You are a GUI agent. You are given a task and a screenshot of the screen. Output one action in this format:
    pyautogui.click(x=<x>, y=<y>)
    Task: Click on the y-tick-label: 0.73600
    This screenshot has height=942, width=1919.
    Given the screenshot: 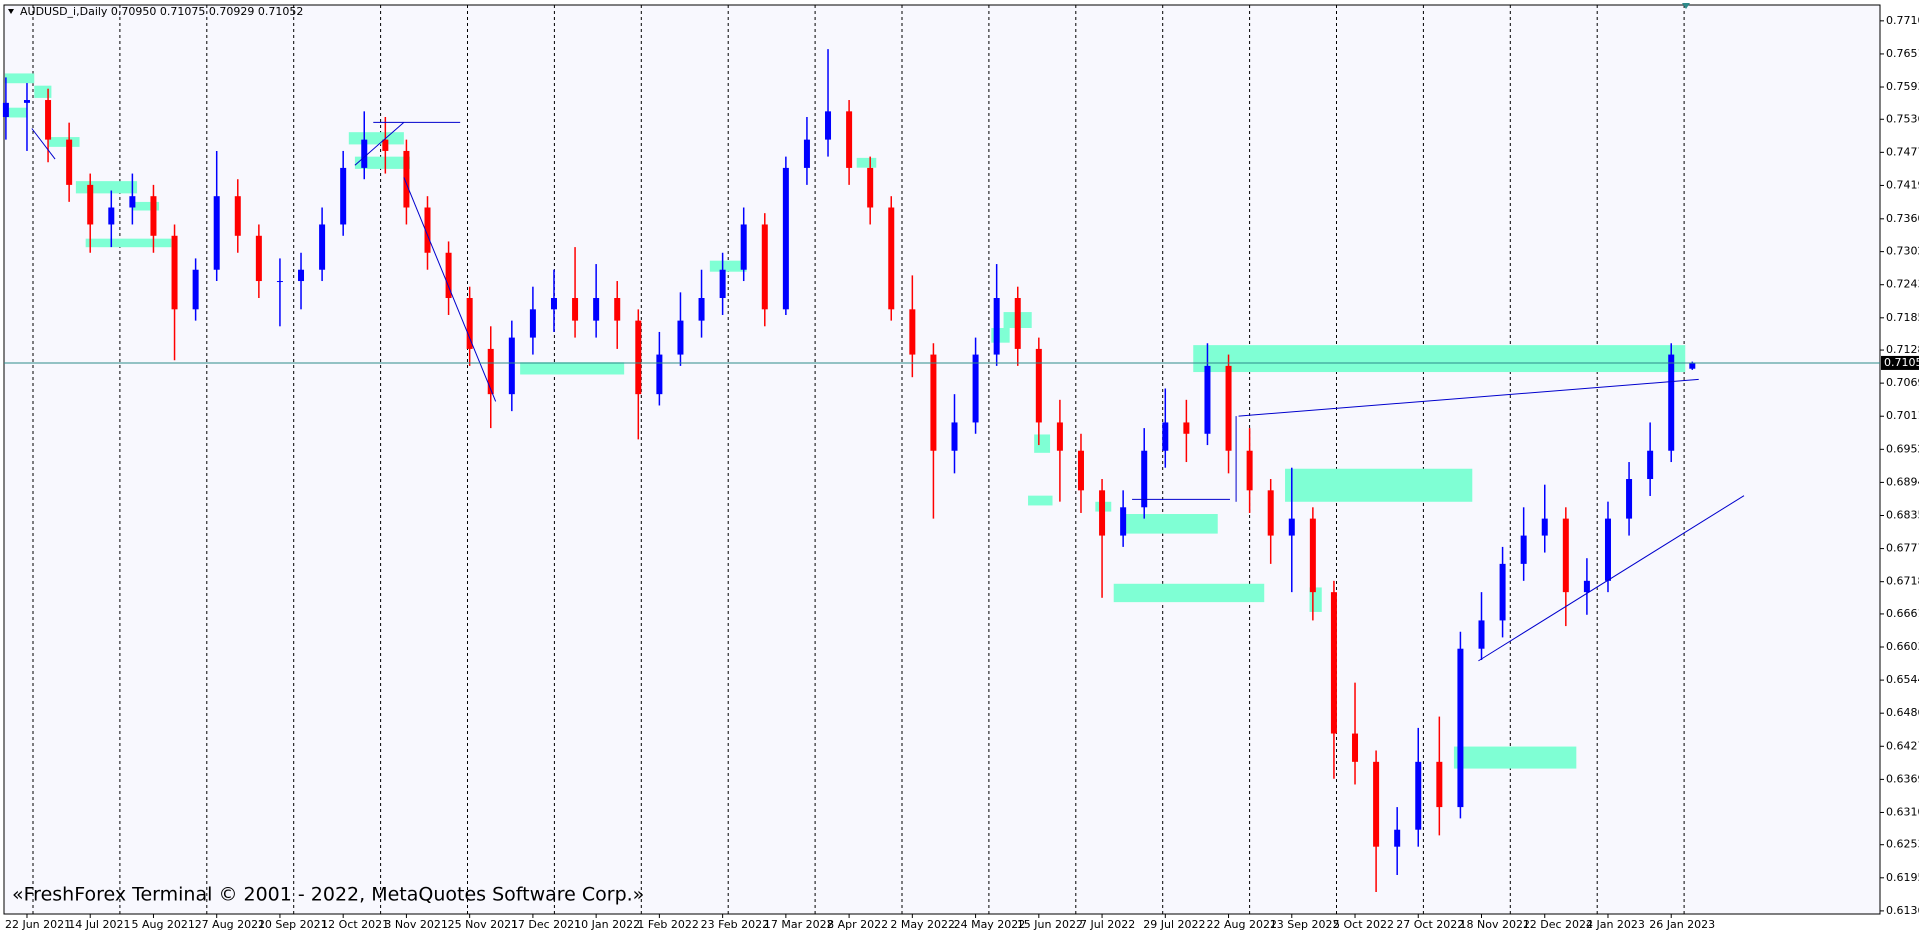 What is the action you would take?
    pyautogui.click(x=1902, y=218)
    